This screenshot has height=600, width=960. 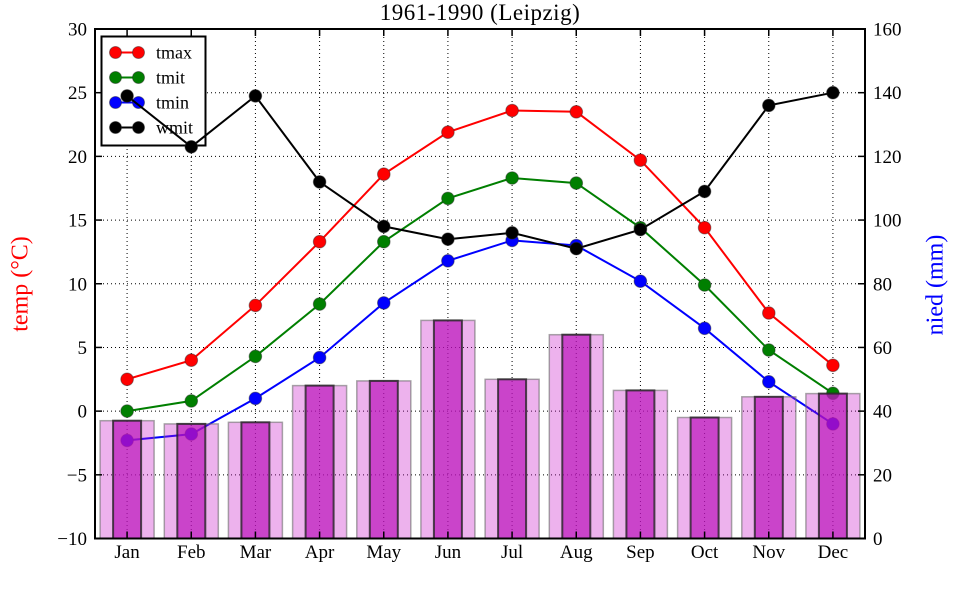 What do you see at coordinates (77, 93) in the screenshot?
I see `left-tick-label: 25` at bounding box center [77, 93].